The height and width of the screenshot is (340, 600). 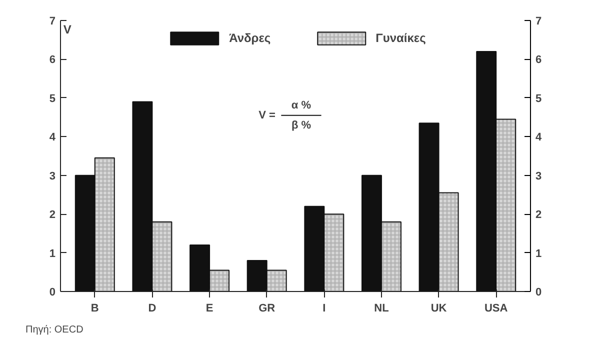 What do you see at coordinates (94, 308) in the screenshot?
I see `x-tick-label: B` at bounding box center [94, 308].